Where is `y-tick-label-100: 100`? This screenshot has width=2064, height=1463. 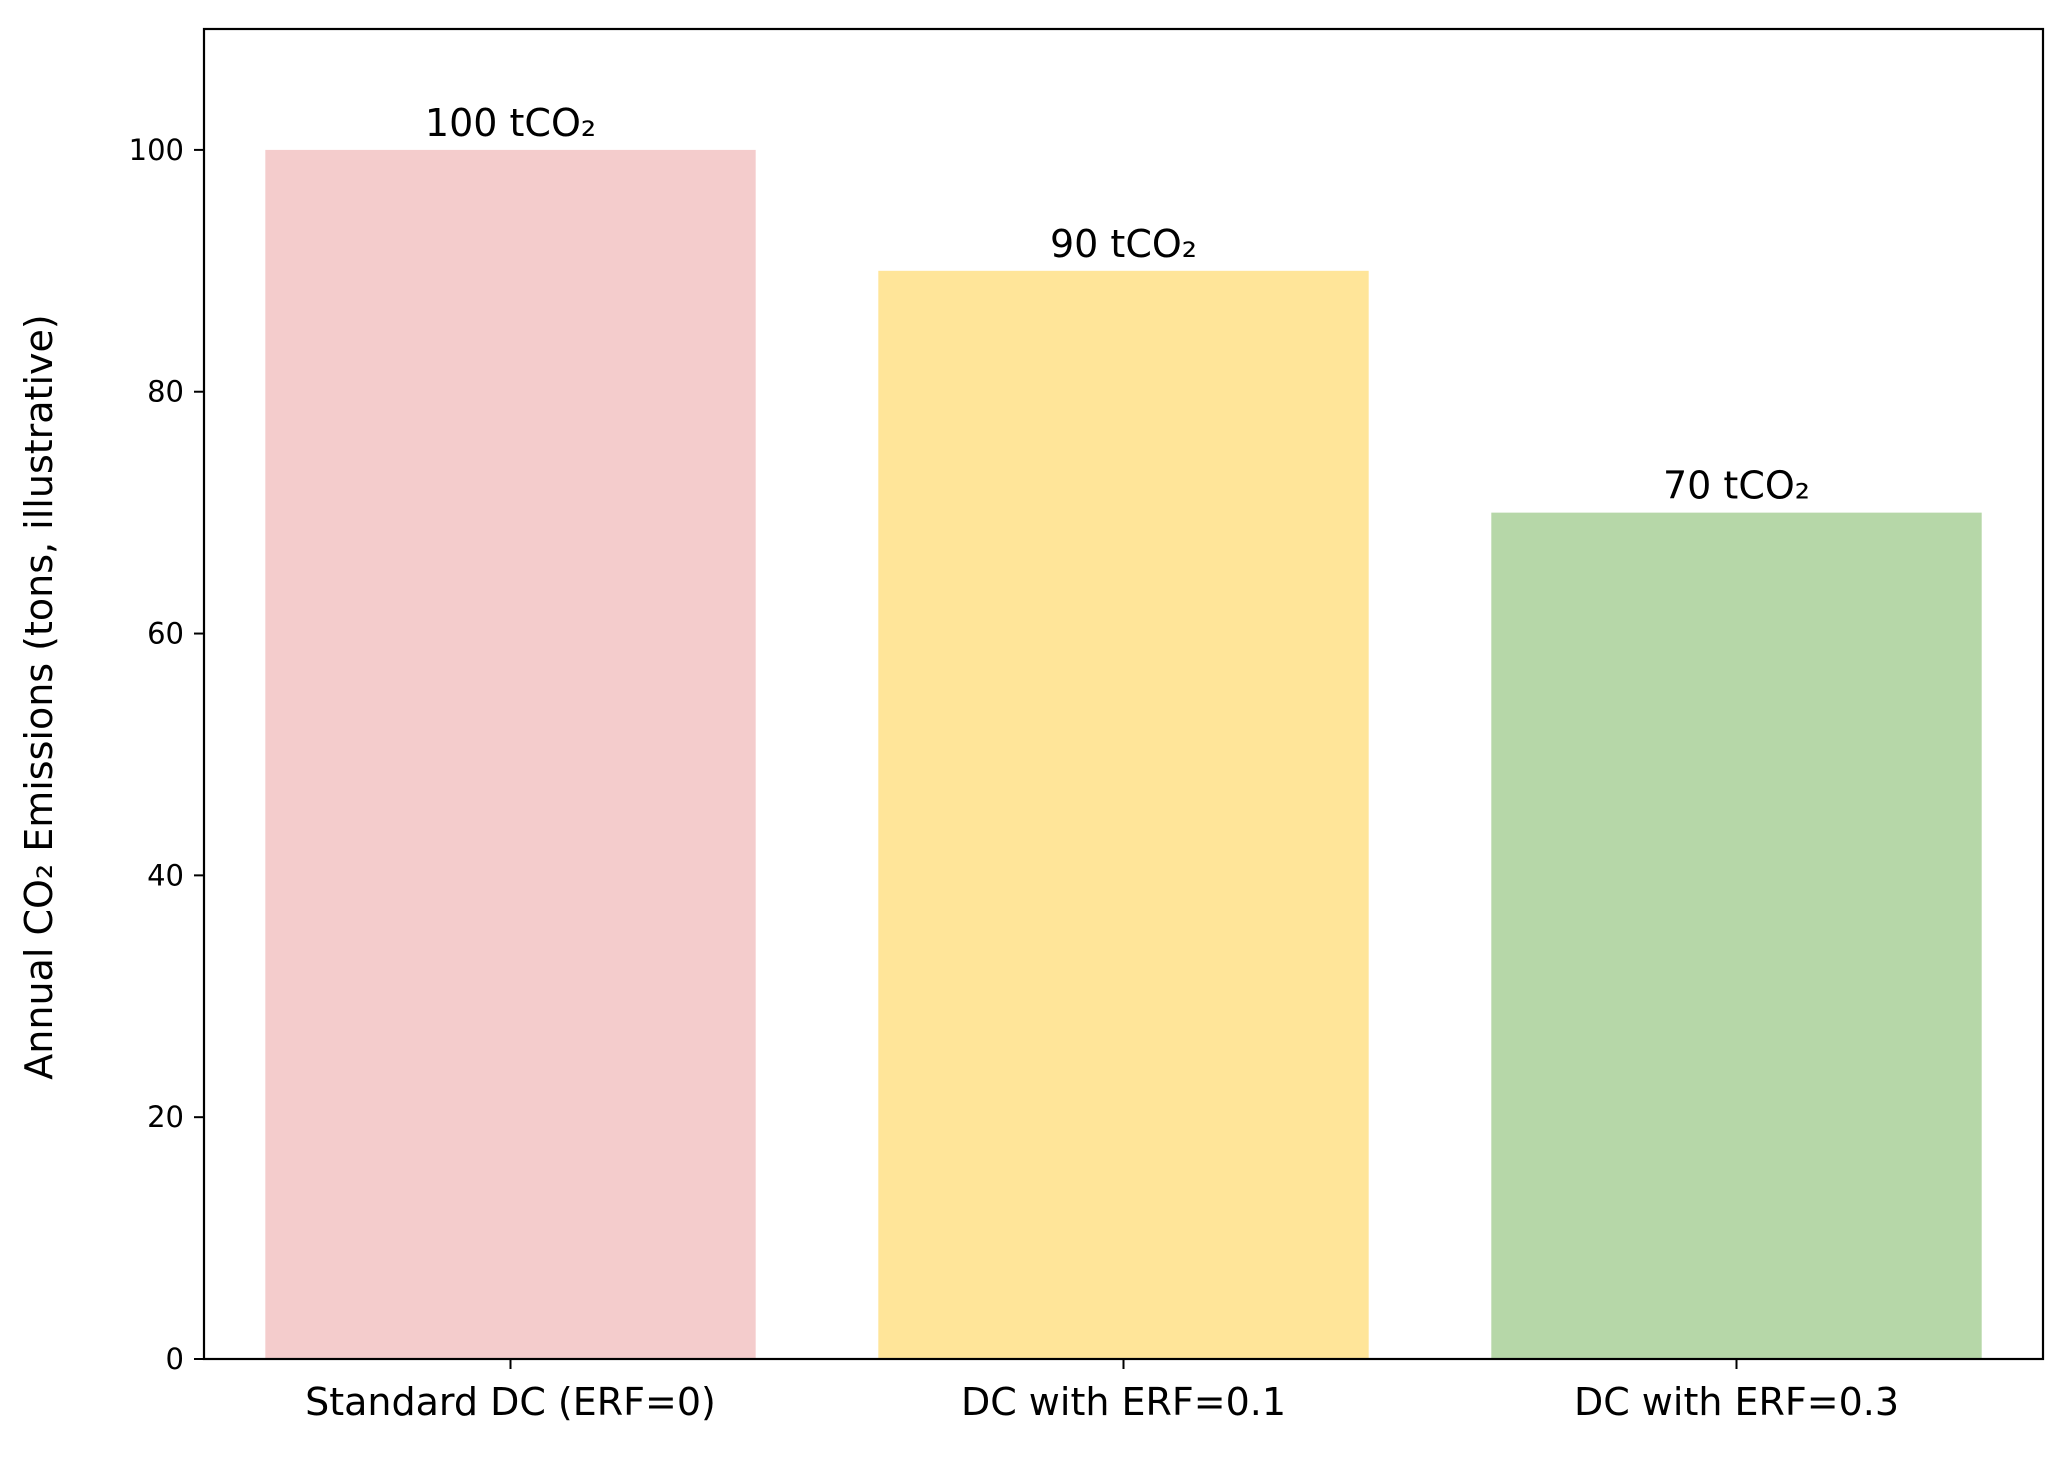 y-tick-label-100: 100 is located at coordinates (156, 150).